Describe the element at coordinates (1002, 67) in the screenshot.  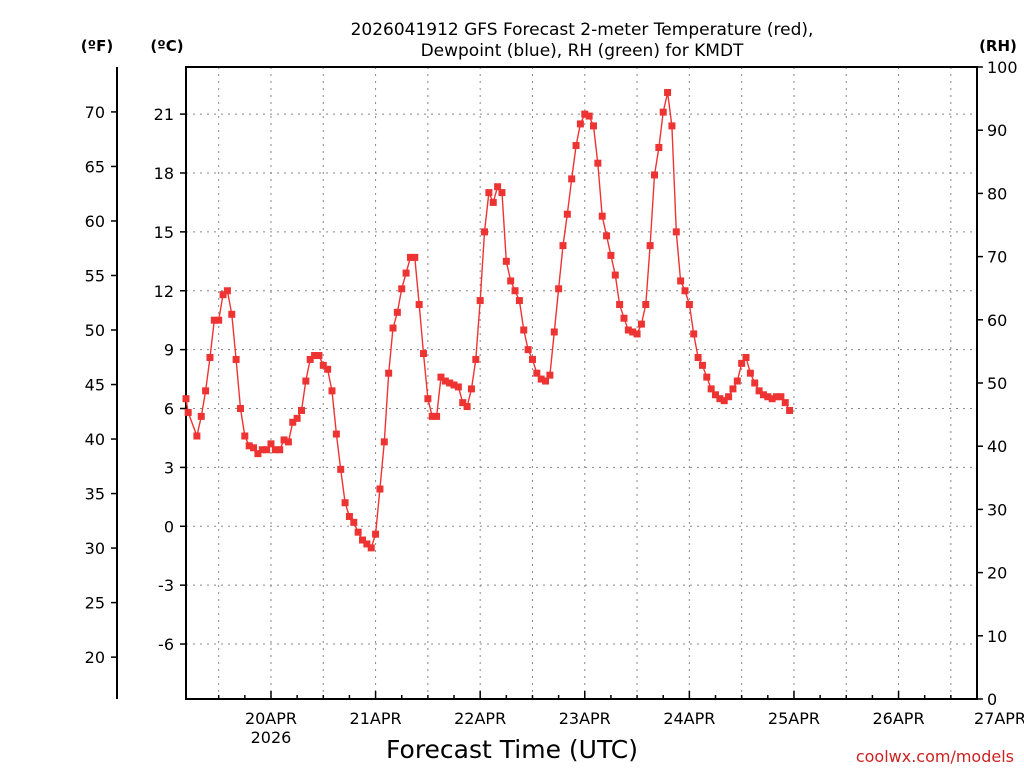
I see `rh-tick-label: 100` at that location.